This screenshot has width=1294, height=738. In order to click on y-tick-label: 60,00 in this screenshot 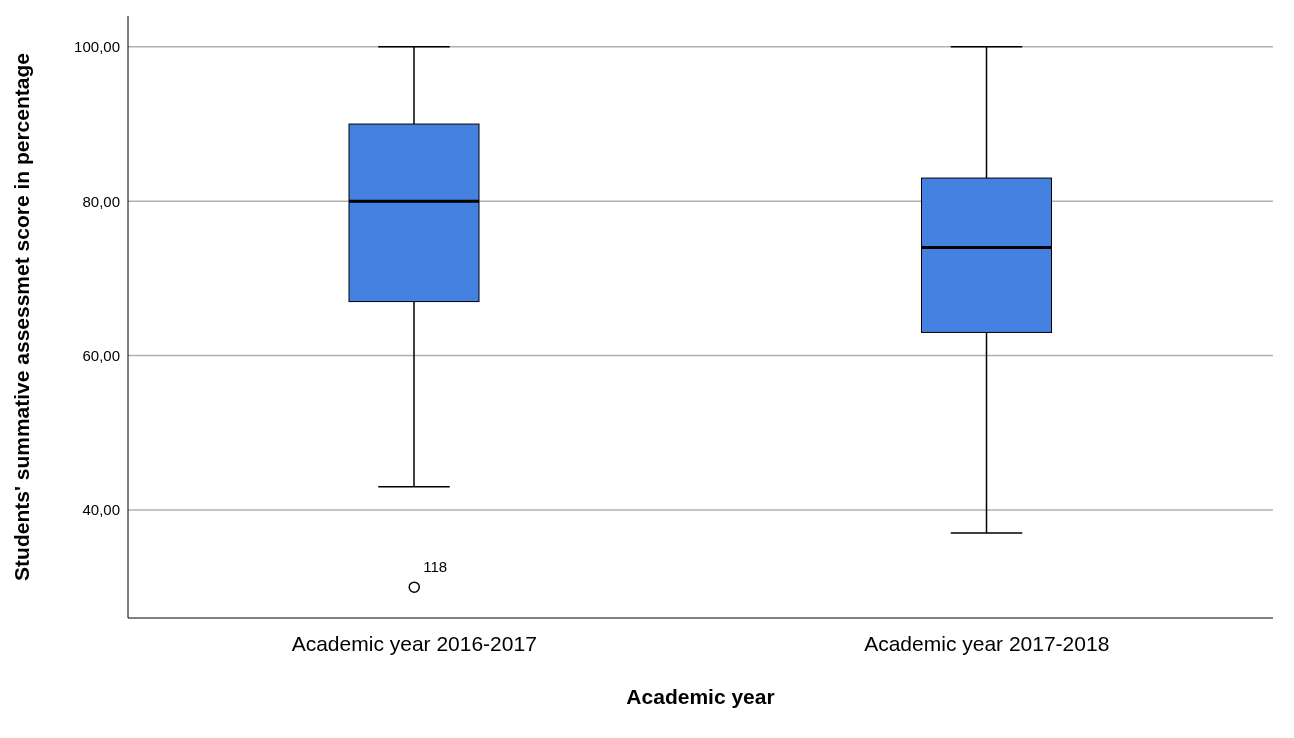, I will do `click(101, 355)`.